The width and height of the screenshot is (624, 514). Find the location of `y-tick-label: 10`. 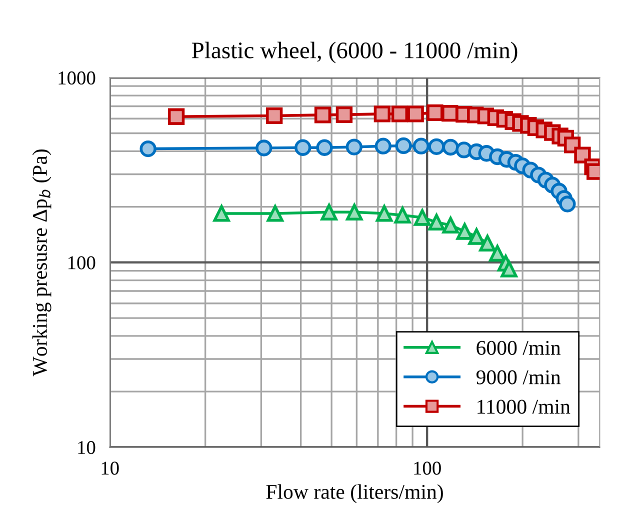

y-tick-label: 10 is located at coordinates (87, 447).